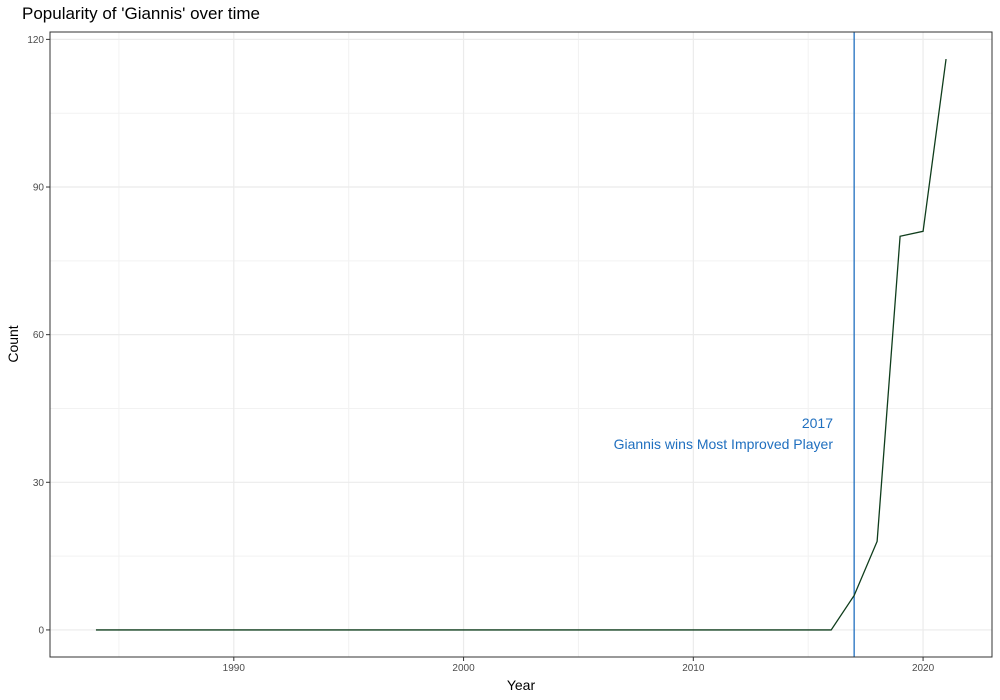 The image size is (1000, 700). I want to click on y-axis: 0 30 60 90 120, so click(38, 335).